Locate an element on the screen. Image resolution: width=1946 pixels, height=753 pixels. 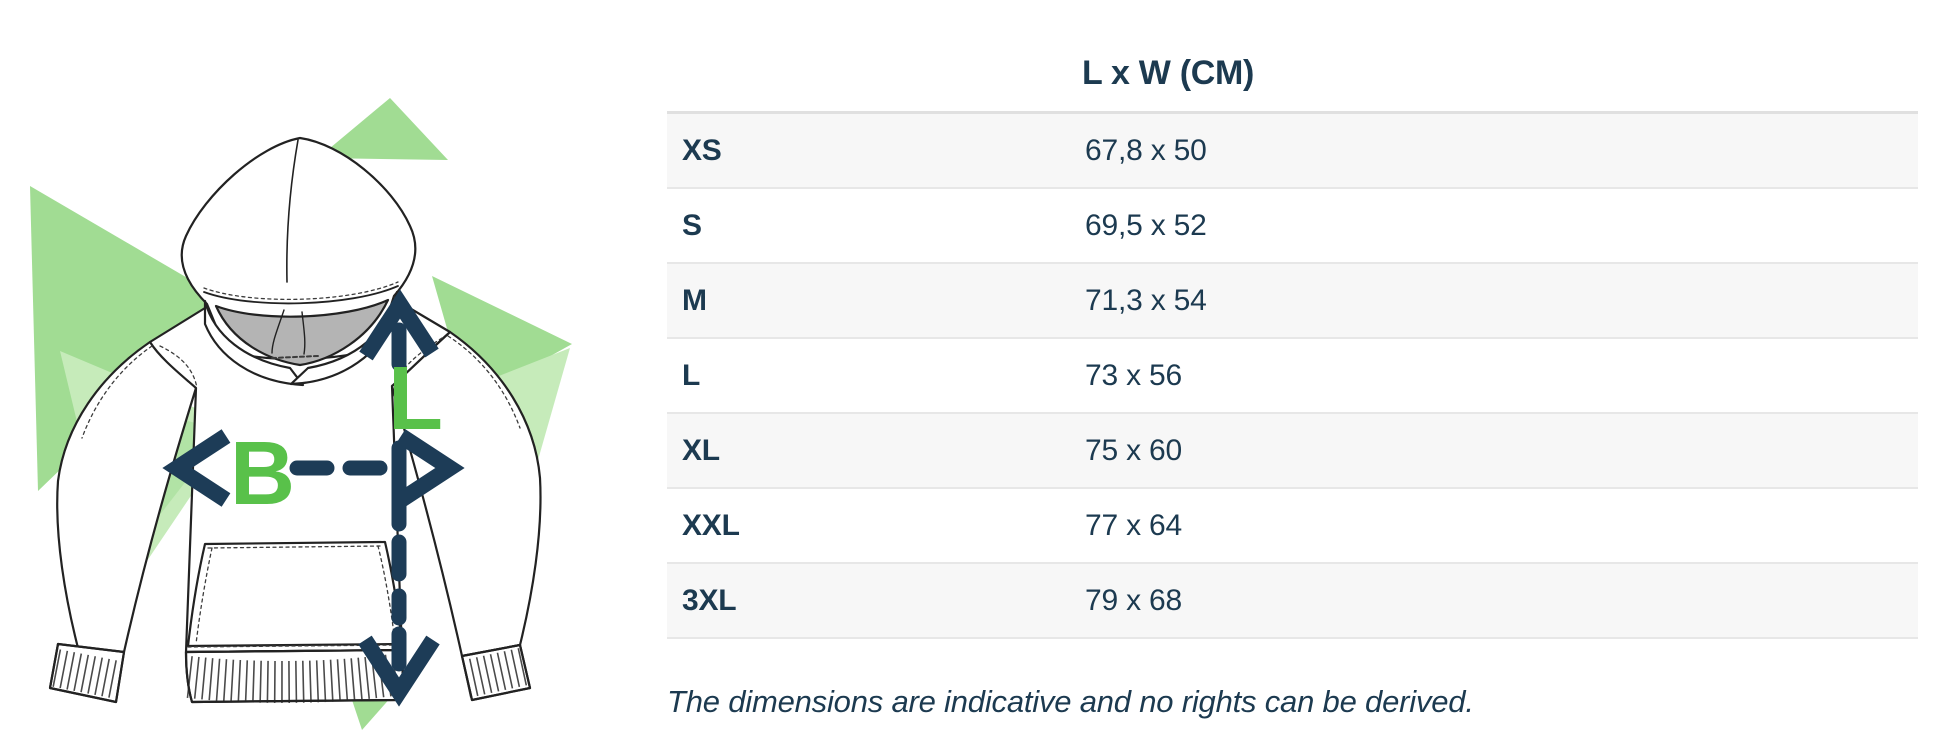
length-arrow-down-icon is located at coordinates (399, 671).